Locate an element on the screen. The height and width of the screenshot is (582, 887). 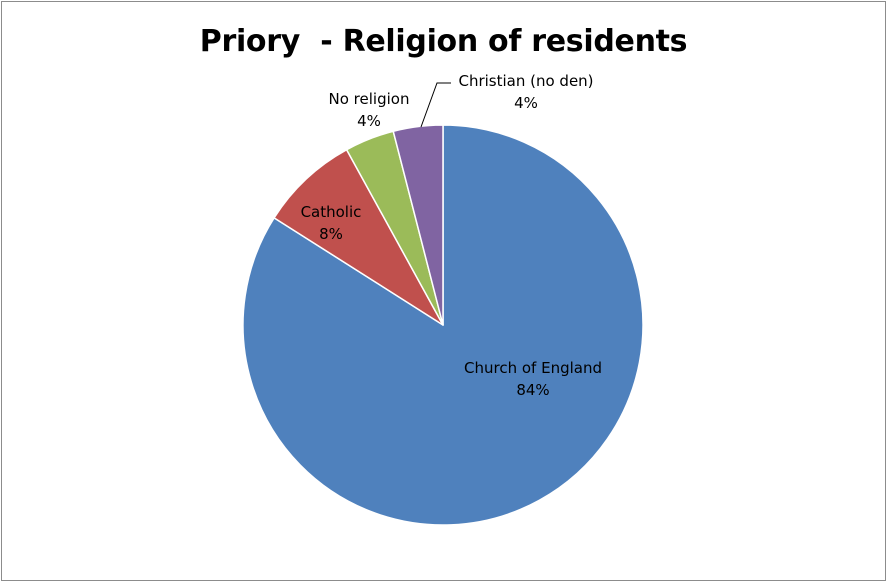
chart-title: Priory - Religion of residents is located at coordinates (443, 41).